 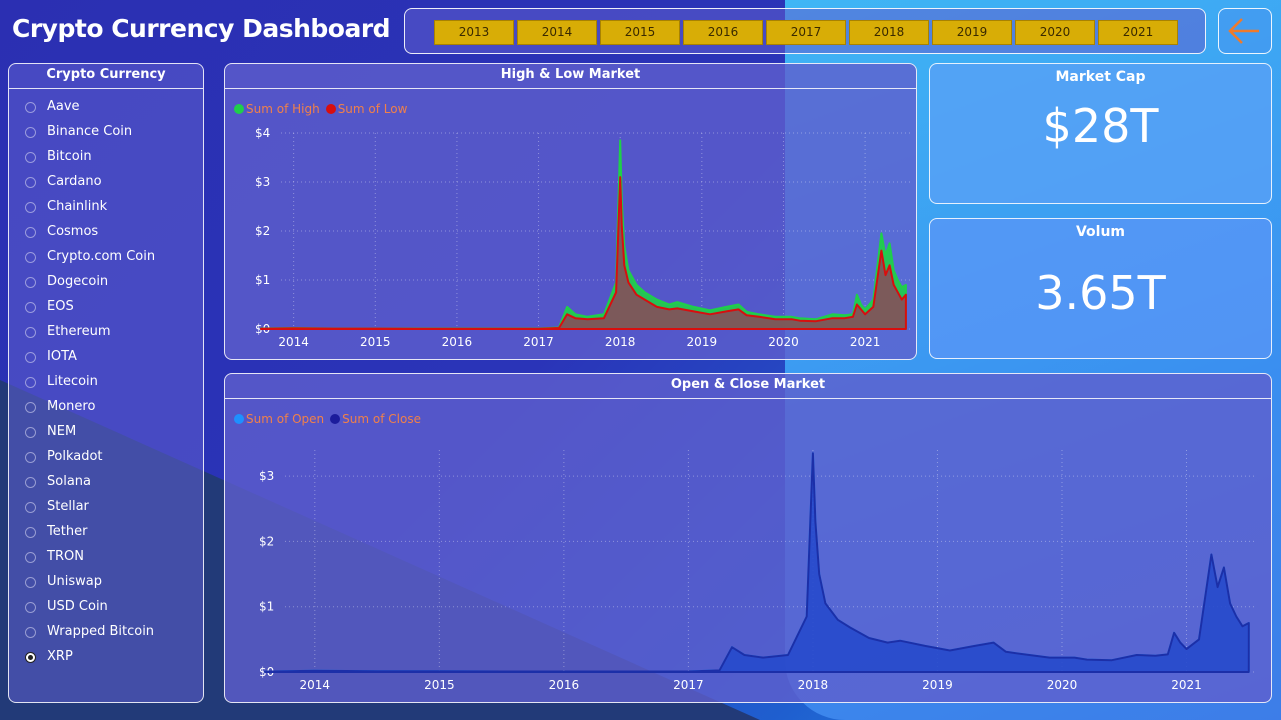 What do you see at coordinates (1100, 77) in the screenshot?
I see `market-cap-label: Market Cap` at bounding box center [1100, 77].